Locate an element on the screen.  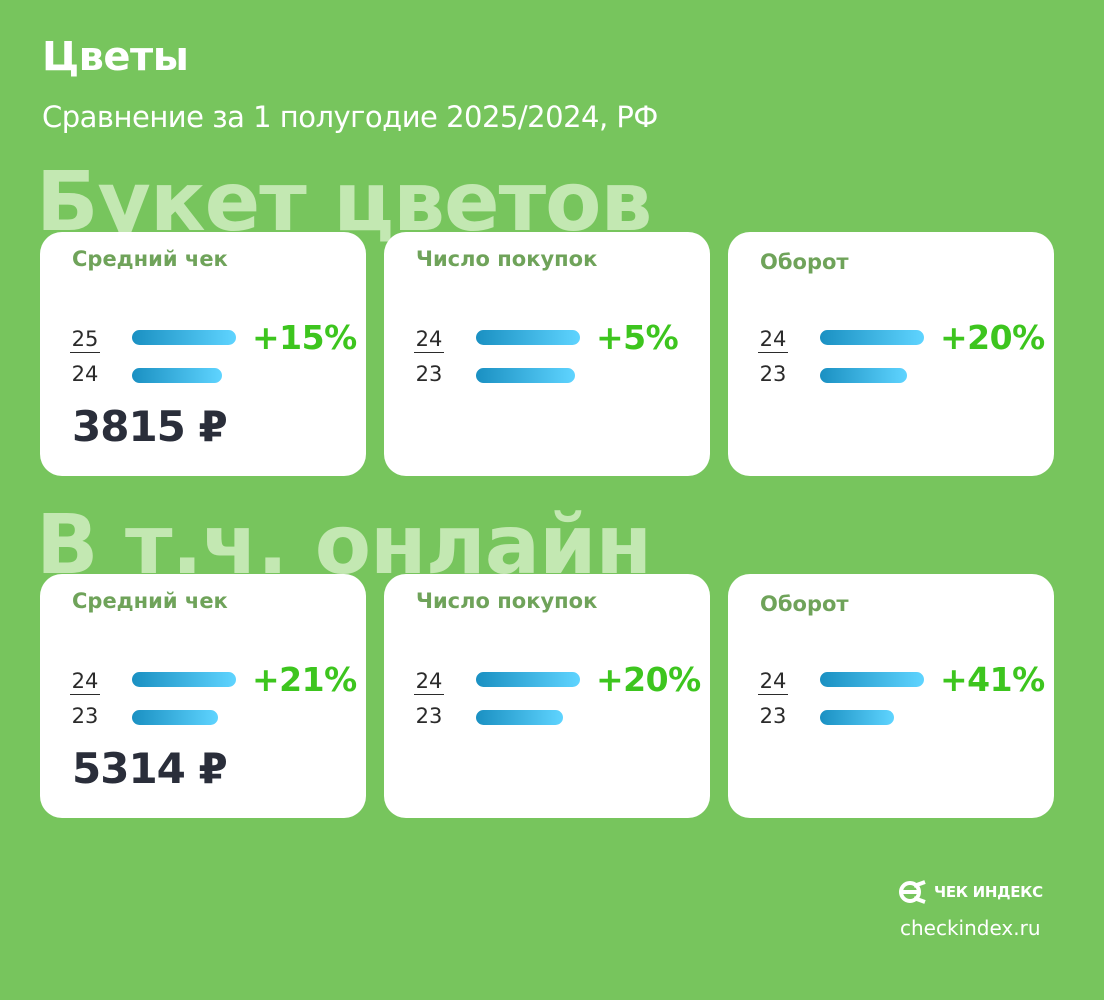
brand-name: ЧЕК ИНДЕКС is located at coordinates (988, 892).